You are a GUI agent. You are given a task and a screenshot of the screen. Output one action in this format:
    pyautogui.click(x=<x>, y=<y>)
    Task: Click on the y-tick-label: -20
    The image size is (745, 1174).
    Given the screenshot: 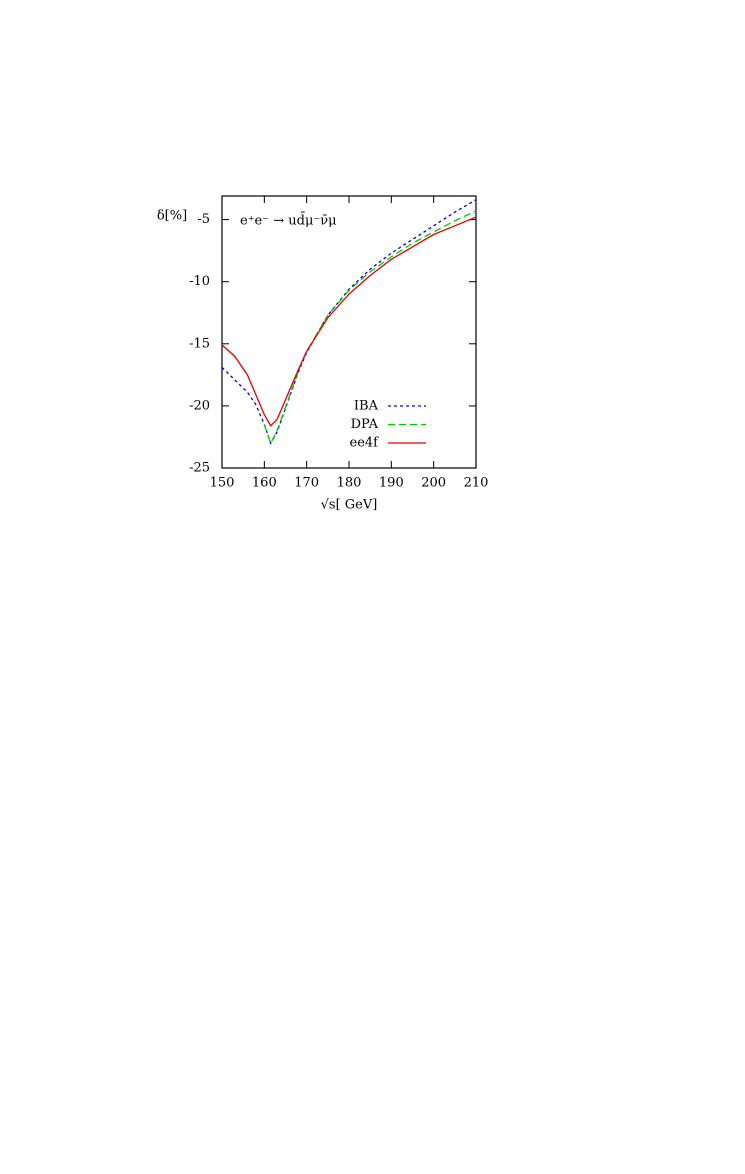 What is the action you would take?
    pyautogui.click(x=199, y=405)
    